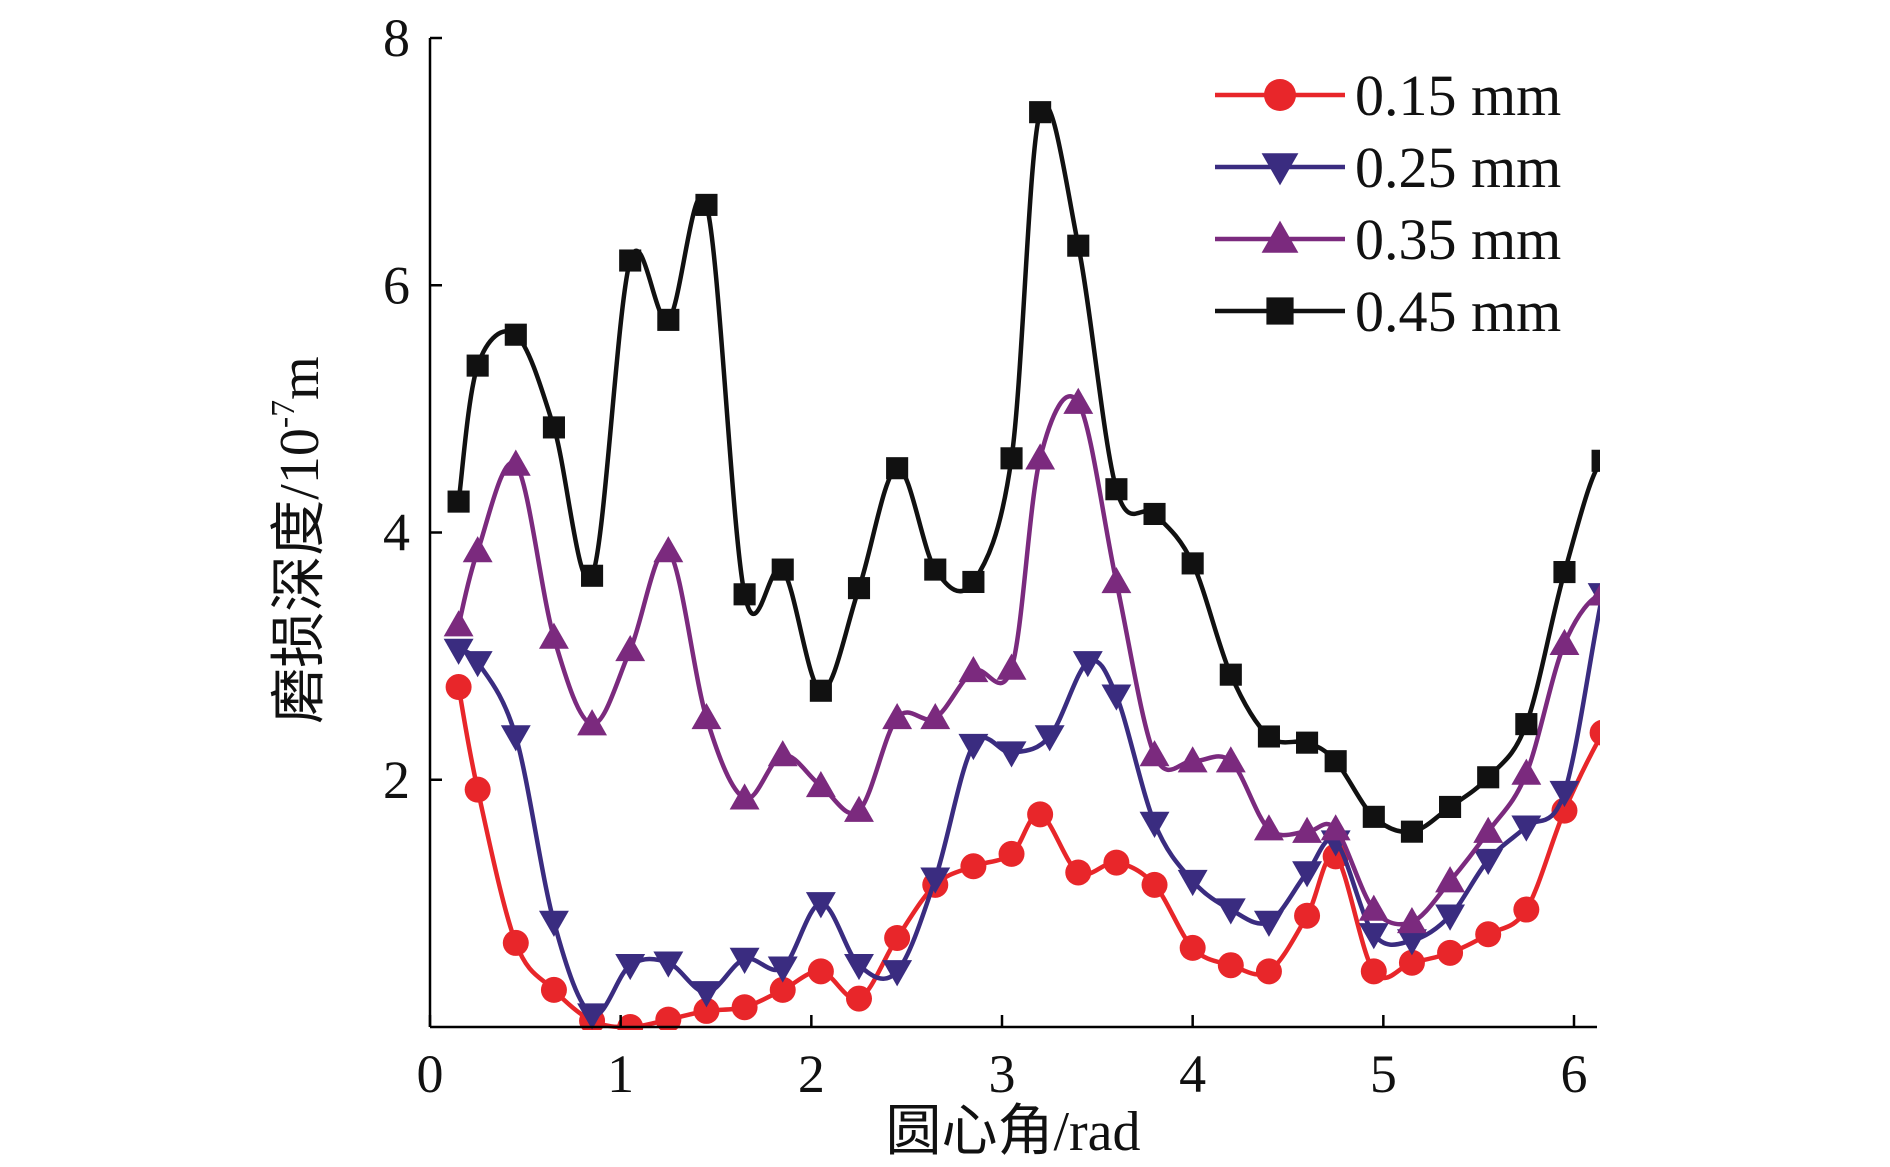  Describe the element at coordinates (1192, 1074) in the screenshot. I see `x-tick-label: 4` at that location.